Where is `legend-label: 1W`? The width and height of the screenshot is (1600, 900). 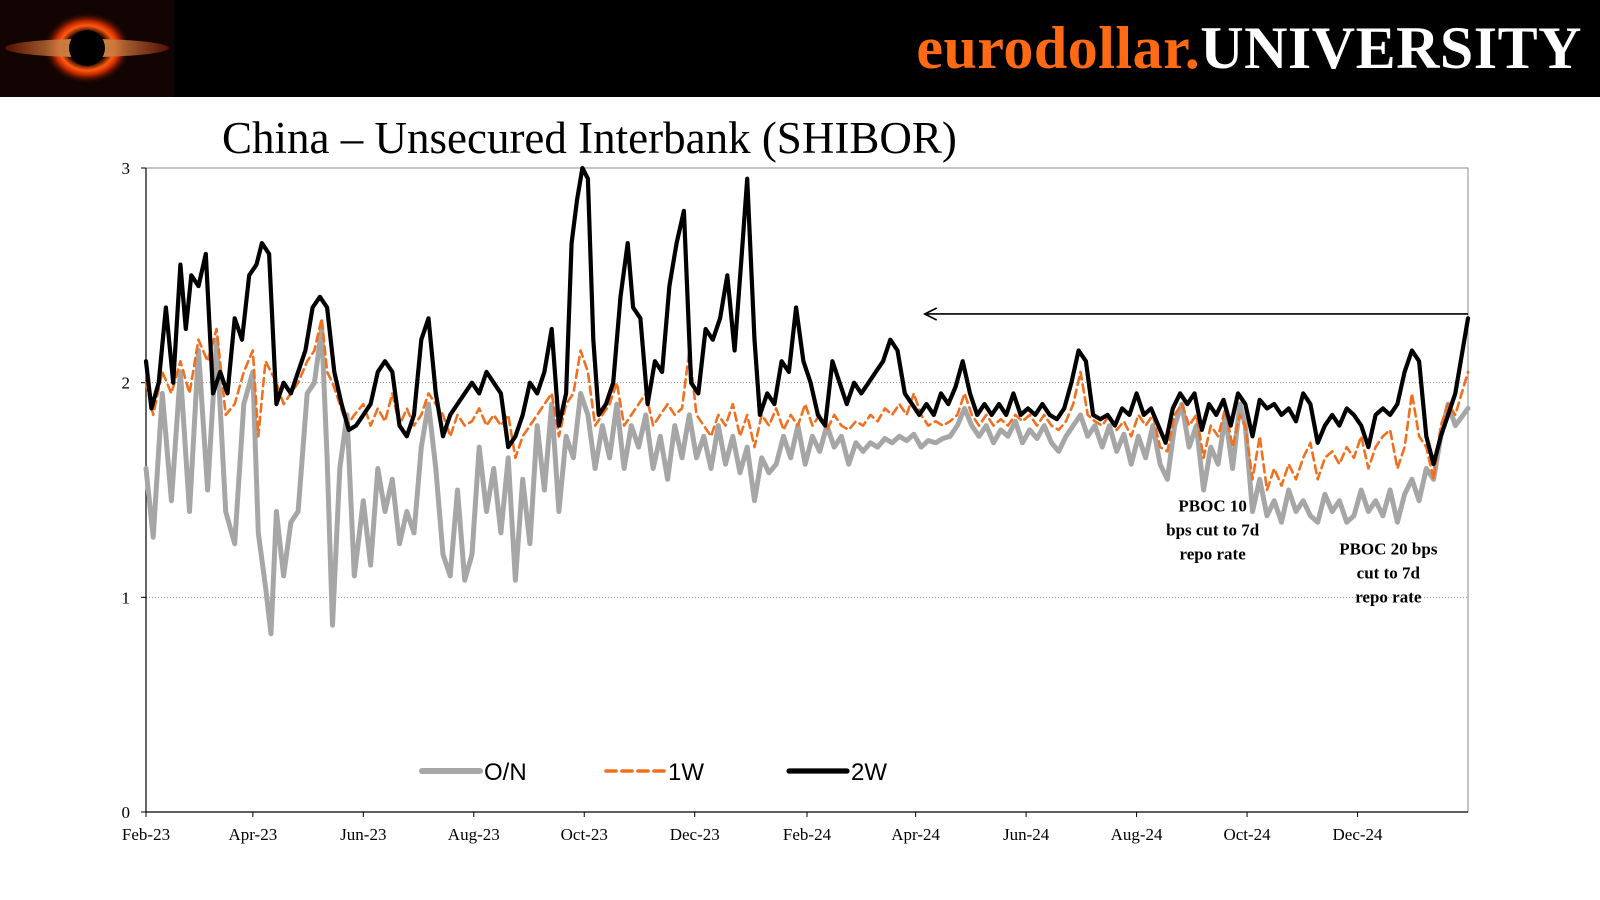 legend-label: 1W is located at coordinates (686, 772).